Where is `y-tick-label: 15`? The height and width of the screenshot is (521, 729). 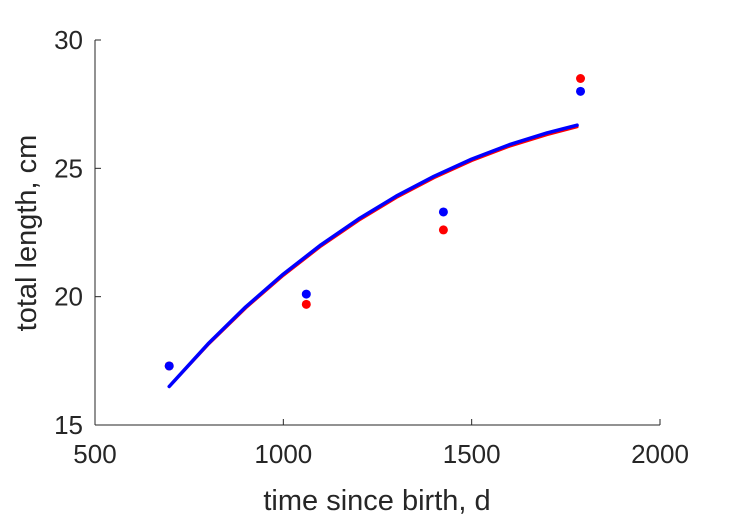
y-tick-label: 15 is located at coordinates (68, 425).